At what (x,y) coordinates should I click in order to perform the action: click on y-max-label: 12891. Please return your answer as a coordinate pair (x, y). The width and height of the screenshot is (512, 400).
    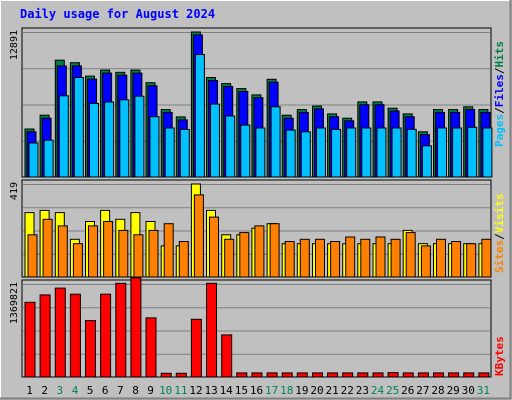
    Looking at the image, I should click on (14, 45).